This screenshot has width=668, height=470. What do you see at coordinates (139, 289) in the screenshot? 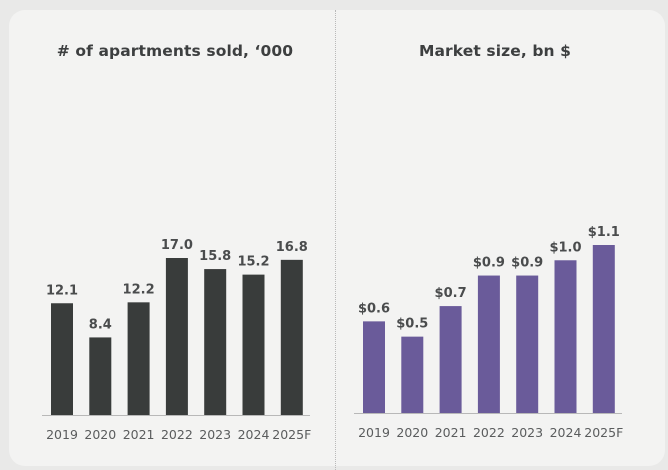
I see `value-label-apartments-2021: 12.2` at bounding box center [139, 289].